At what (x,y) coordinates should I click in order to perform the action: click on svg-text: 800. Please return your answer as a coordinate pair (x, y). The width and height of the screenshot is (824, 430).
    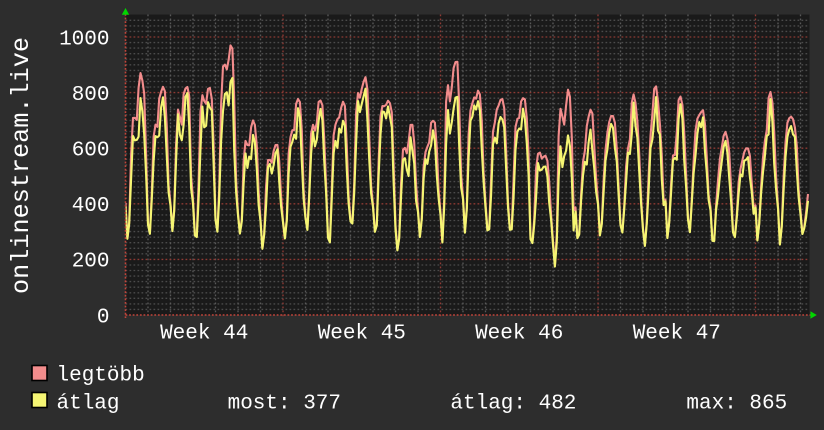
    Looking at the image, I should click on (91, 95).